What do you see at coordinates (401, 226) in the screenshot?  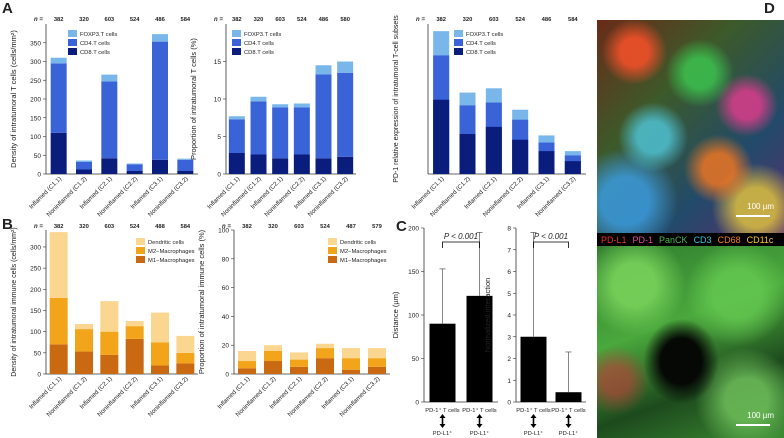 I see `panel-label-c: C` at bounding box center [401, 226].